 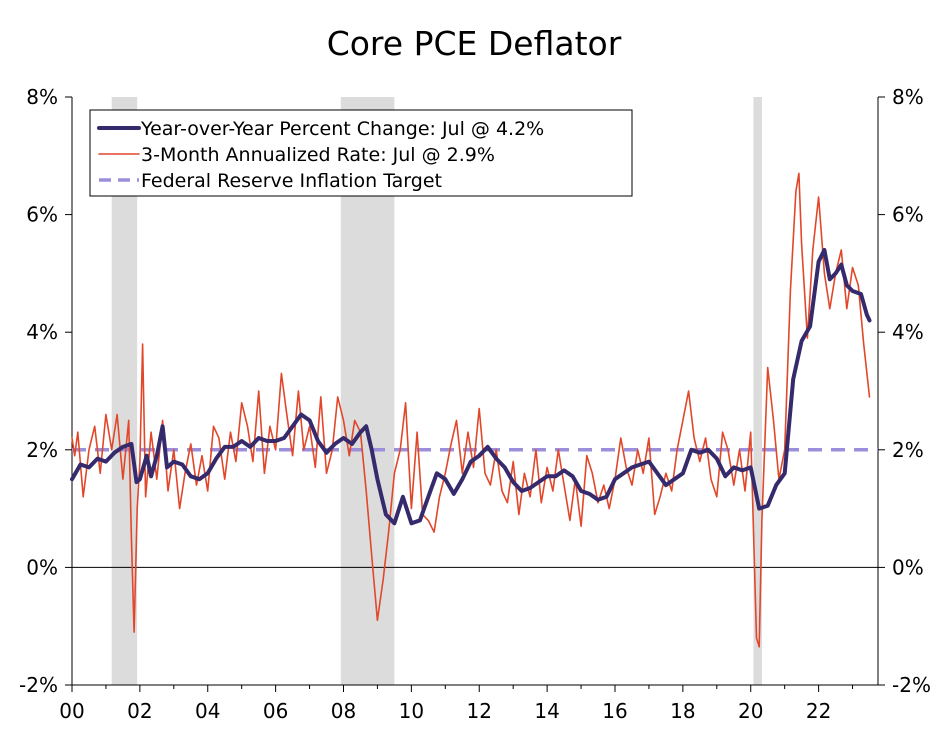 What do you see at coordinates (908, 567) in the screenshot?
I see `y-tick-label-right: 0%` at bounding box center [908, 567].